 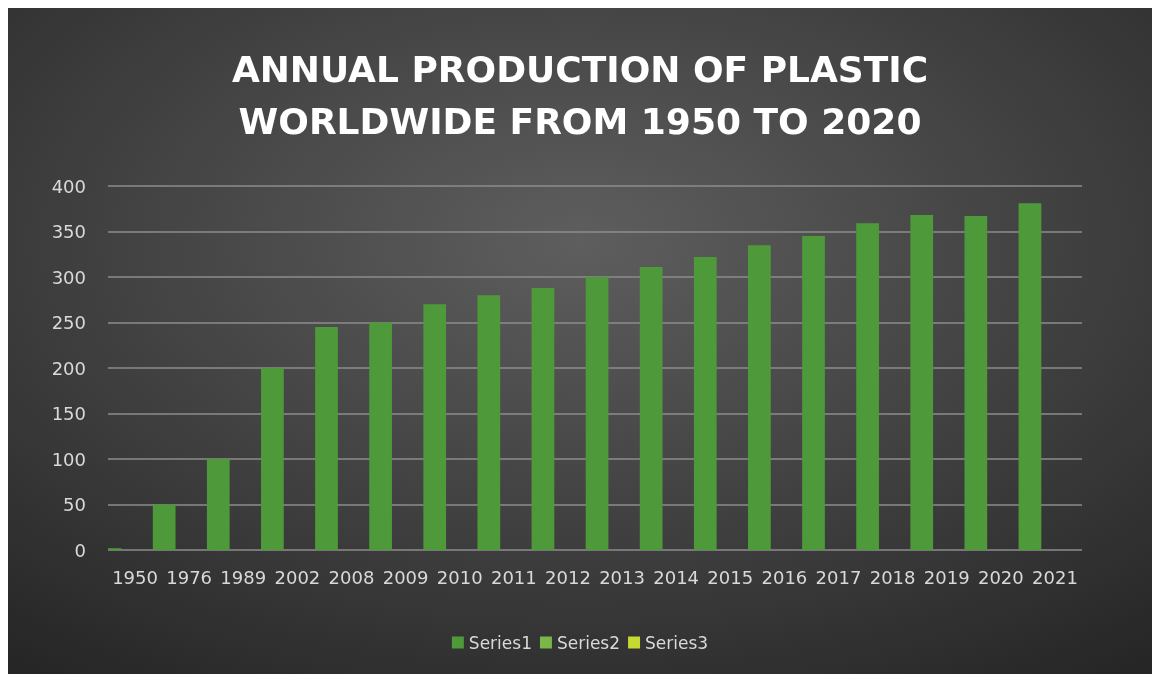 What do you see at coordinates (1055, 577) in the screenshot?
I see `x-tick-label: 2021` at bounding box center [1055, 577].